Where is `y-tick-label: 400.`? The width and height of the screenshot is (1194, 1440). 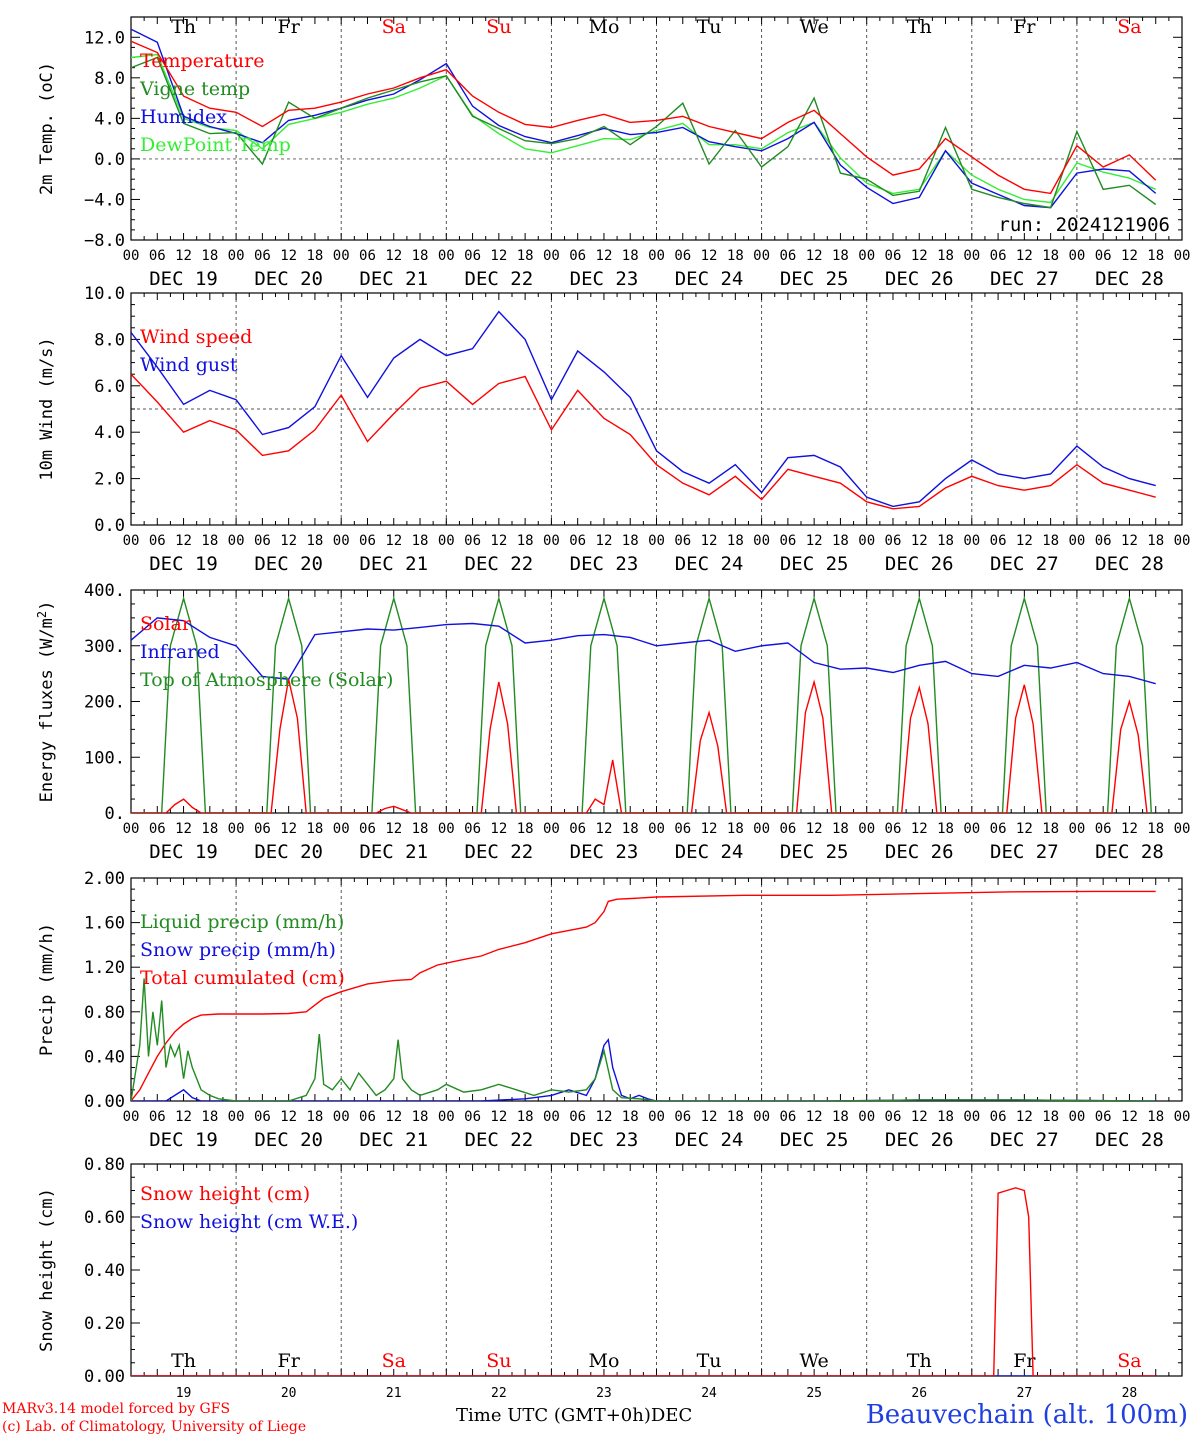
y-tick-label: 400. is located at coordinates (104, 591).